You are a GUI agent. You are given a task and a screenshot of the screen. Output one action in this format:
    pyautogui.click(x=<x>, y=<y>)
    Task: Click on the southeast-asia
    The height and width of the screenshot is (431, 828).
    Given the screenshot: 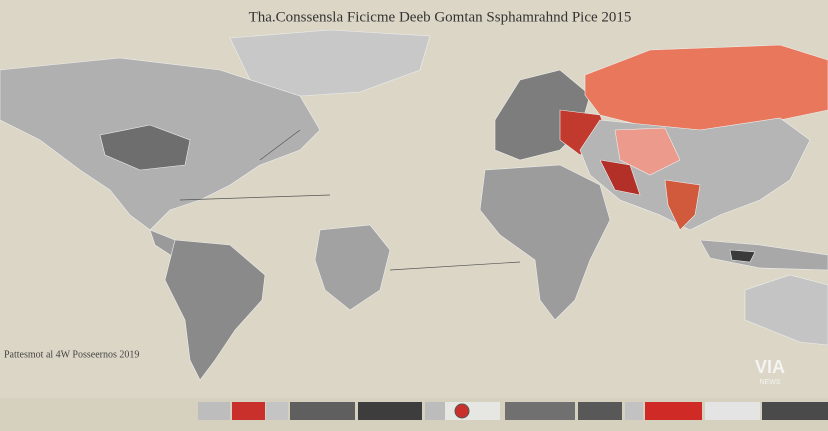 What is the action you would take?
    pyautogui.click(x=763, y=255)
    